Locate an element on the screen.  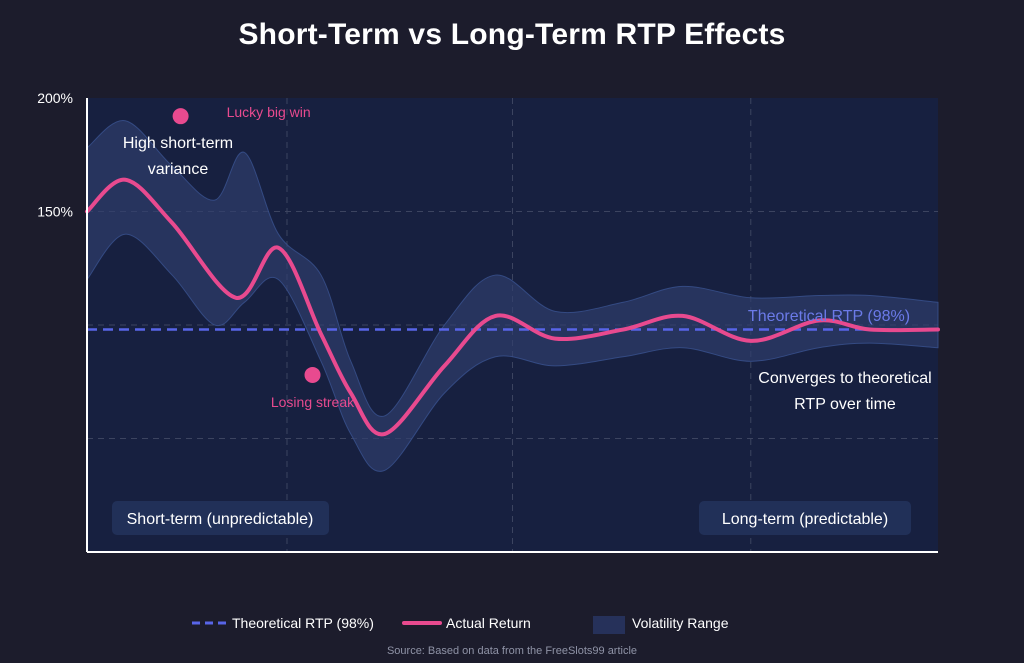
long-term-label: Long-term (predictable) is located at coordinates (805, 519).